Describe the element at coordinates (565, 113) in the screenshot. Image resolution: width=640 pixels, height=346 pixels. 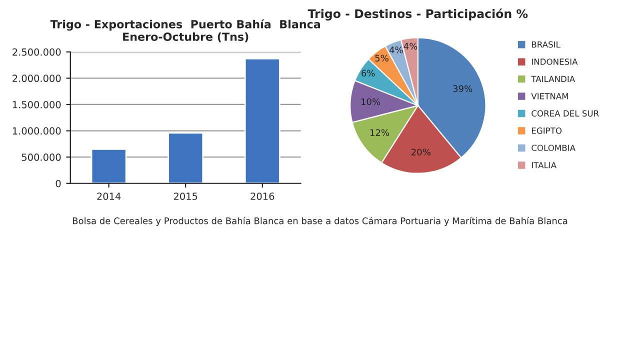
I see `legend-label: COREA DEL SUR` at that location.